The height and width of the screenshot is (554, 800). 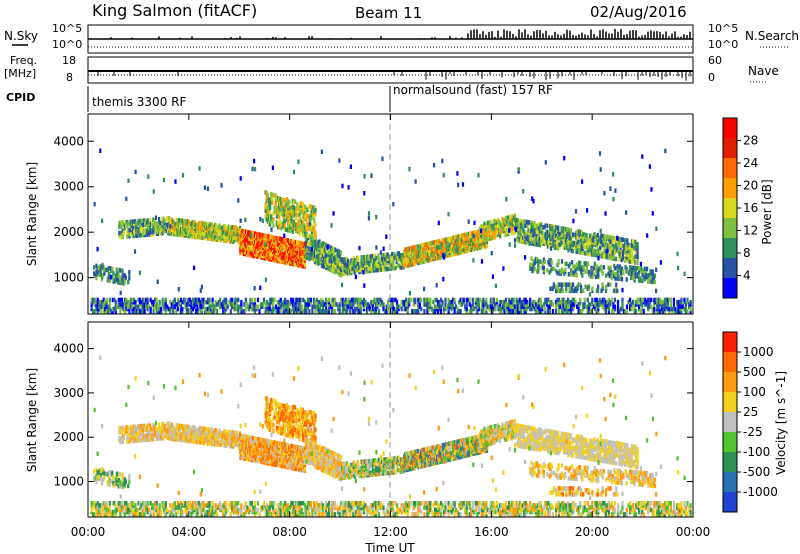 I want to click on nave-tick-high: 60, so click(x=715, y=60).